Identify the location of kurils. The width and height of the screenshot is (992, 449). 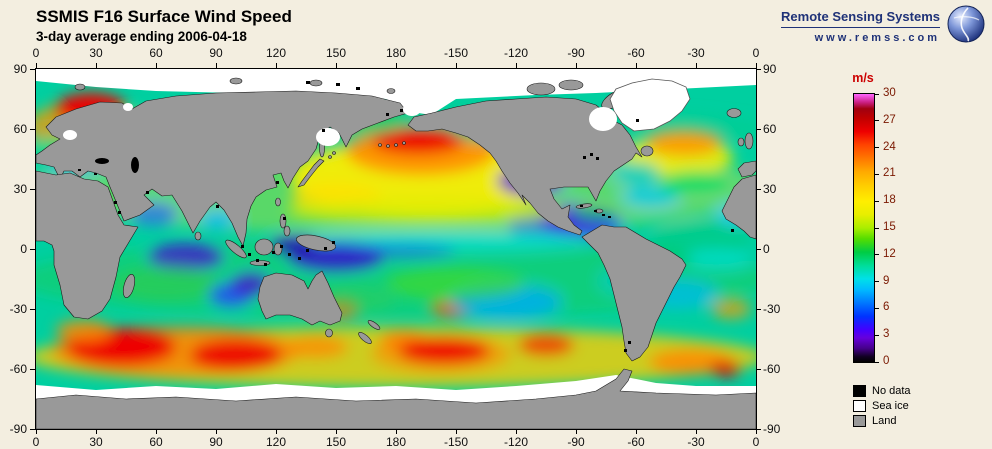
(334, 153).